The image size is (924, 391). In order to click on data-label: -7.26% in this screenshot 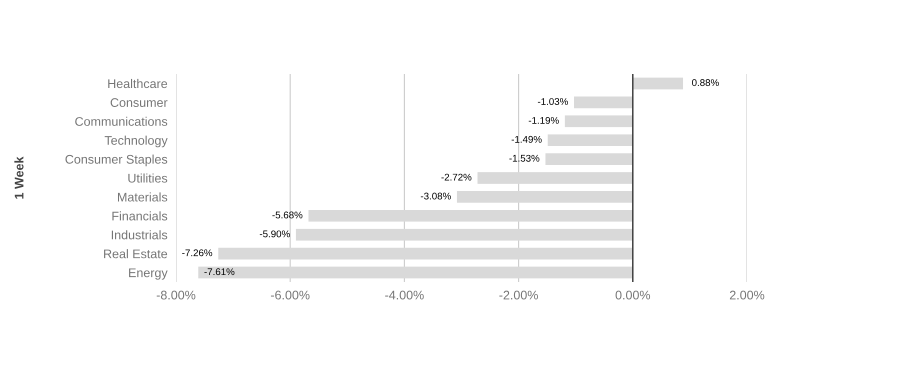, I will do `click(197, 252)`.